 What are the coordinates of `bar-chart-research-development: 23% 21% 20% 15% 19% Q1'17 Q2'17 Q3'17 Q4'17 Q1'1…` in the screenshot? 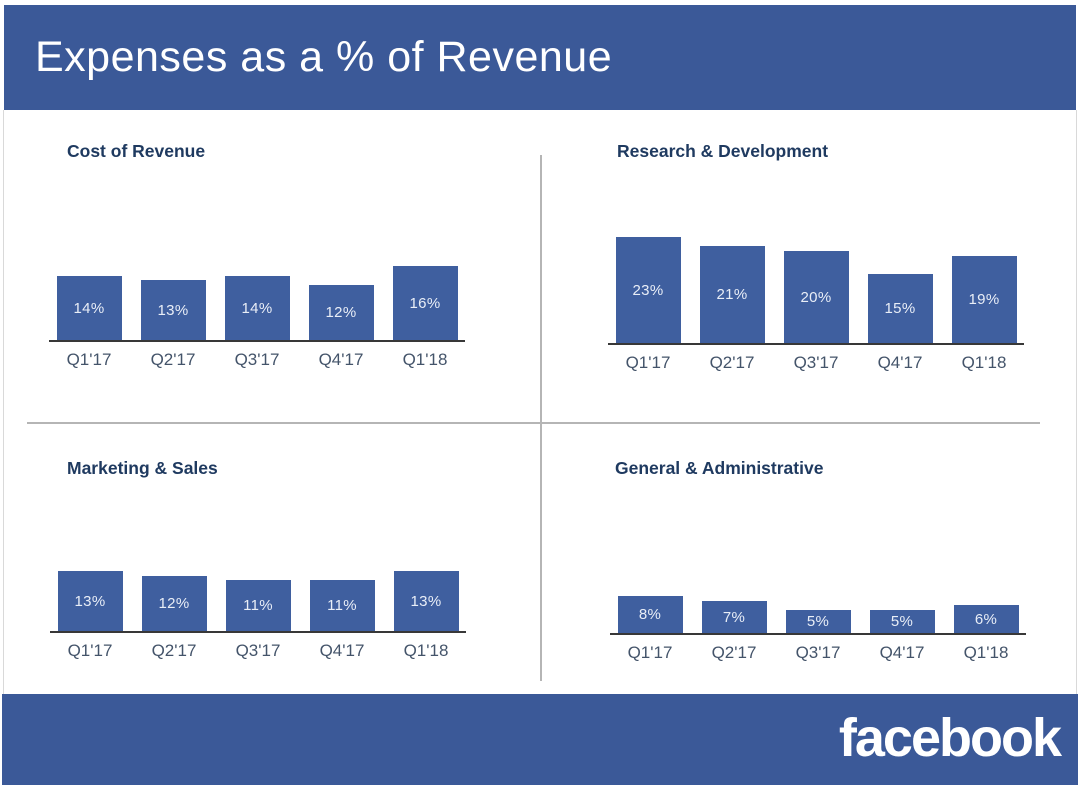 It's located at (816, 299).